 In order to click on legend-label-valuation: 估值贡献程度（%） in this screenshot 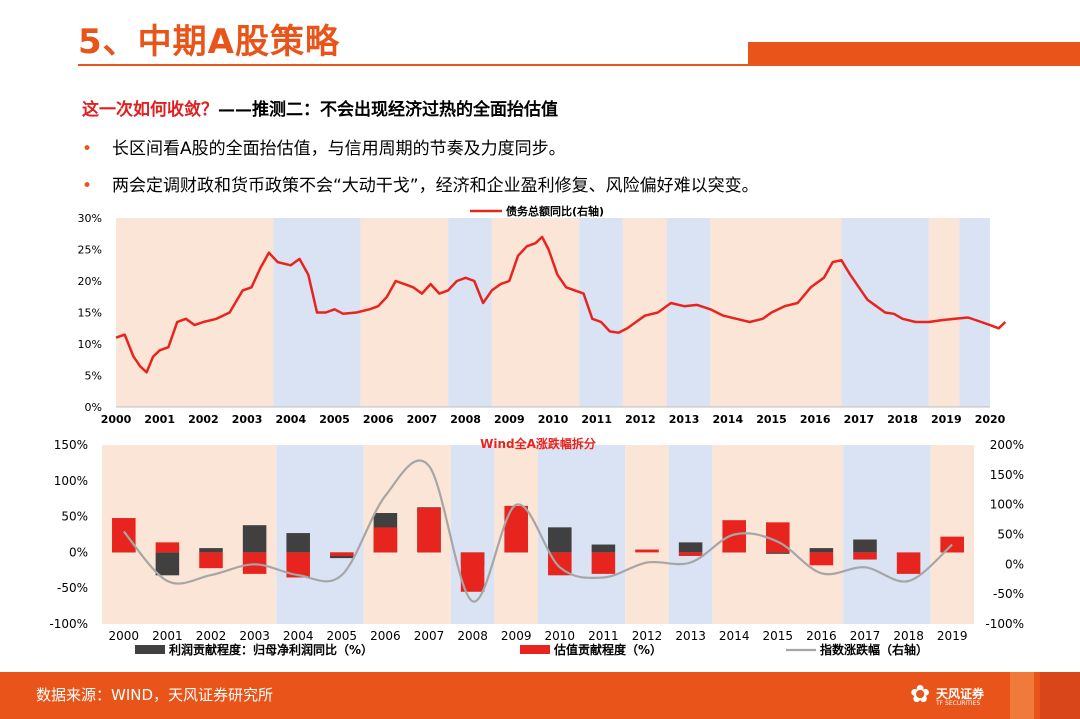, I will do `click(607, 649)`.